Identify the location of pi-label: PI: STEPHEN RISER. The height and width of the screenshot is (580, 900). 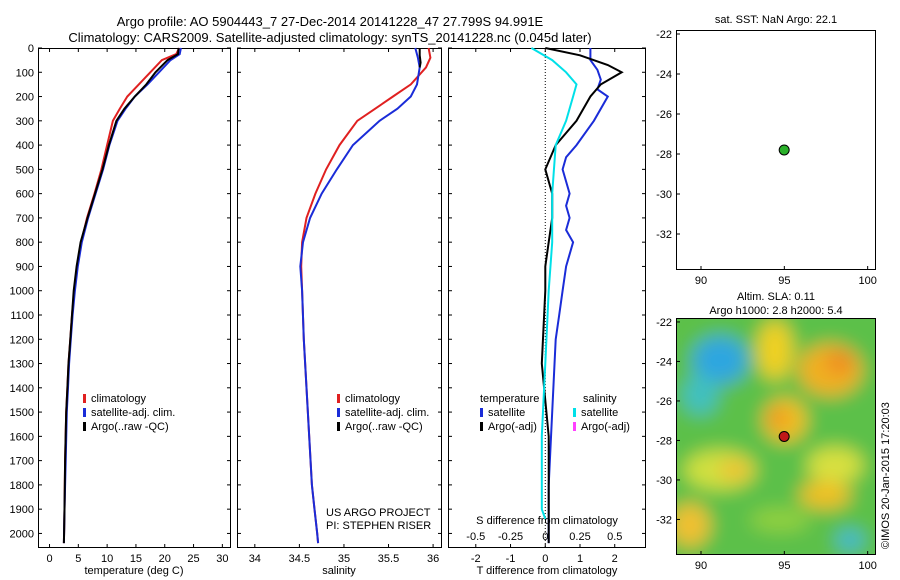
(379, 526).